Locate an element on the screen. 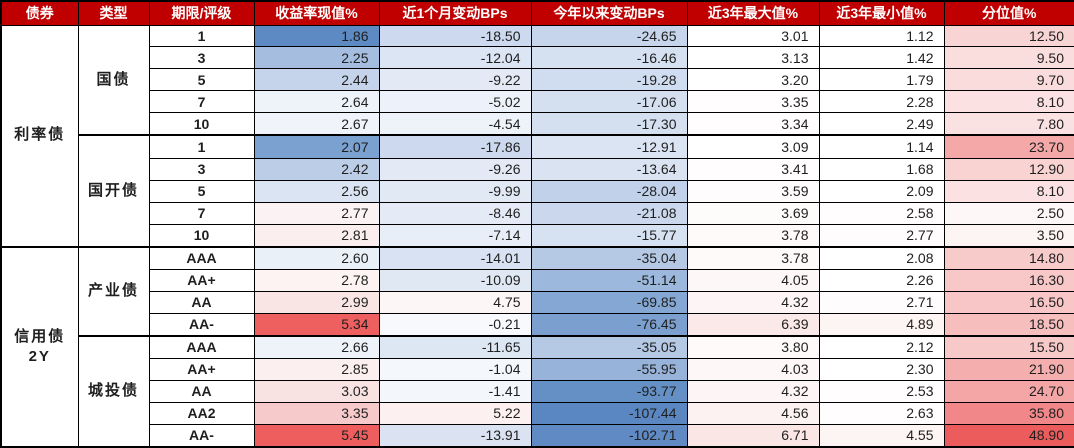 Image resolution: width=1074 pixels, height=448 pixels. term-rating-cell: AAA is located at coordinates (201, 346).